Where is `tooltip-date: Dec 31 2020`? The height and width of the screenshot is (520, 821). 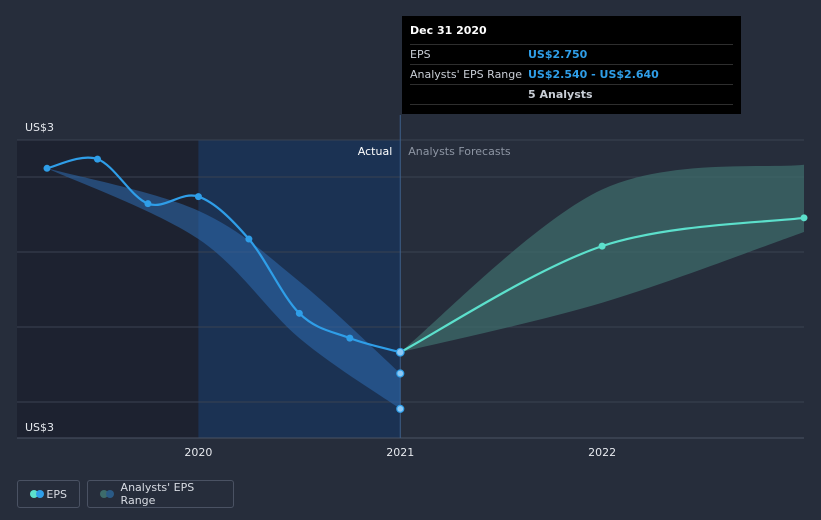 tooltip-date: Dec 31 2020 is located at coordinates (448, 30).